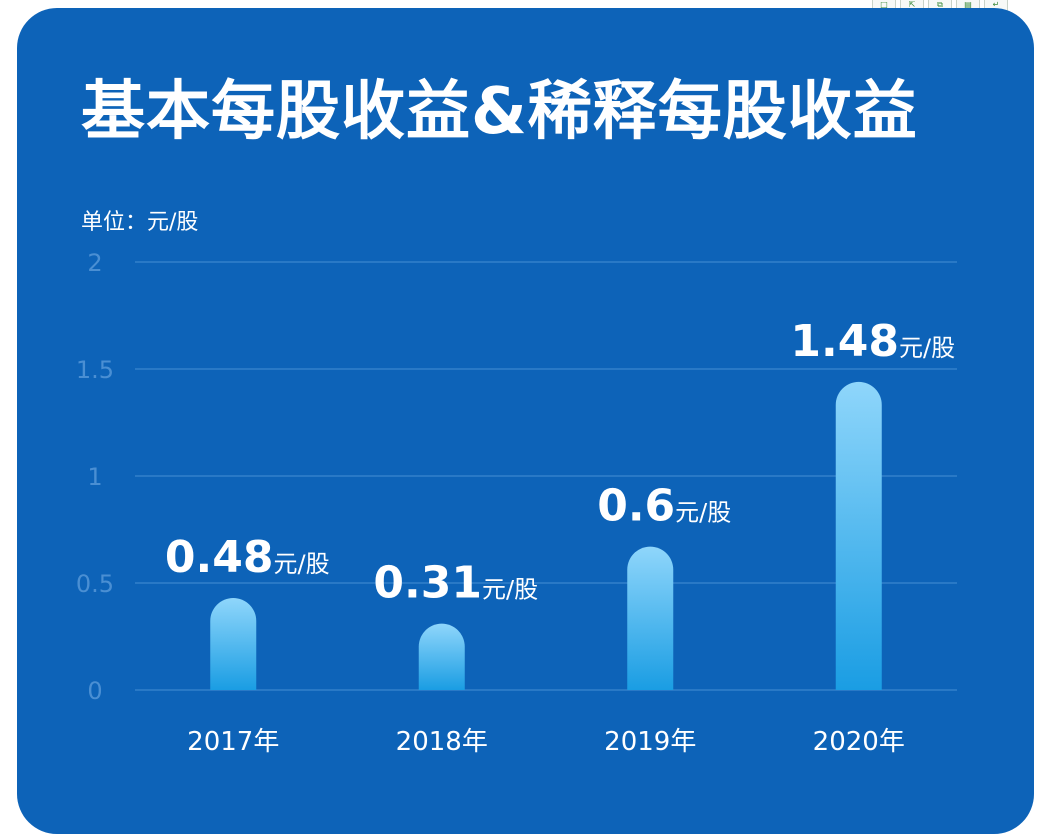 Image resolution: width=1039 pixels, height=840 pixels. I want to click on bar-2017年, so click(233, 643).